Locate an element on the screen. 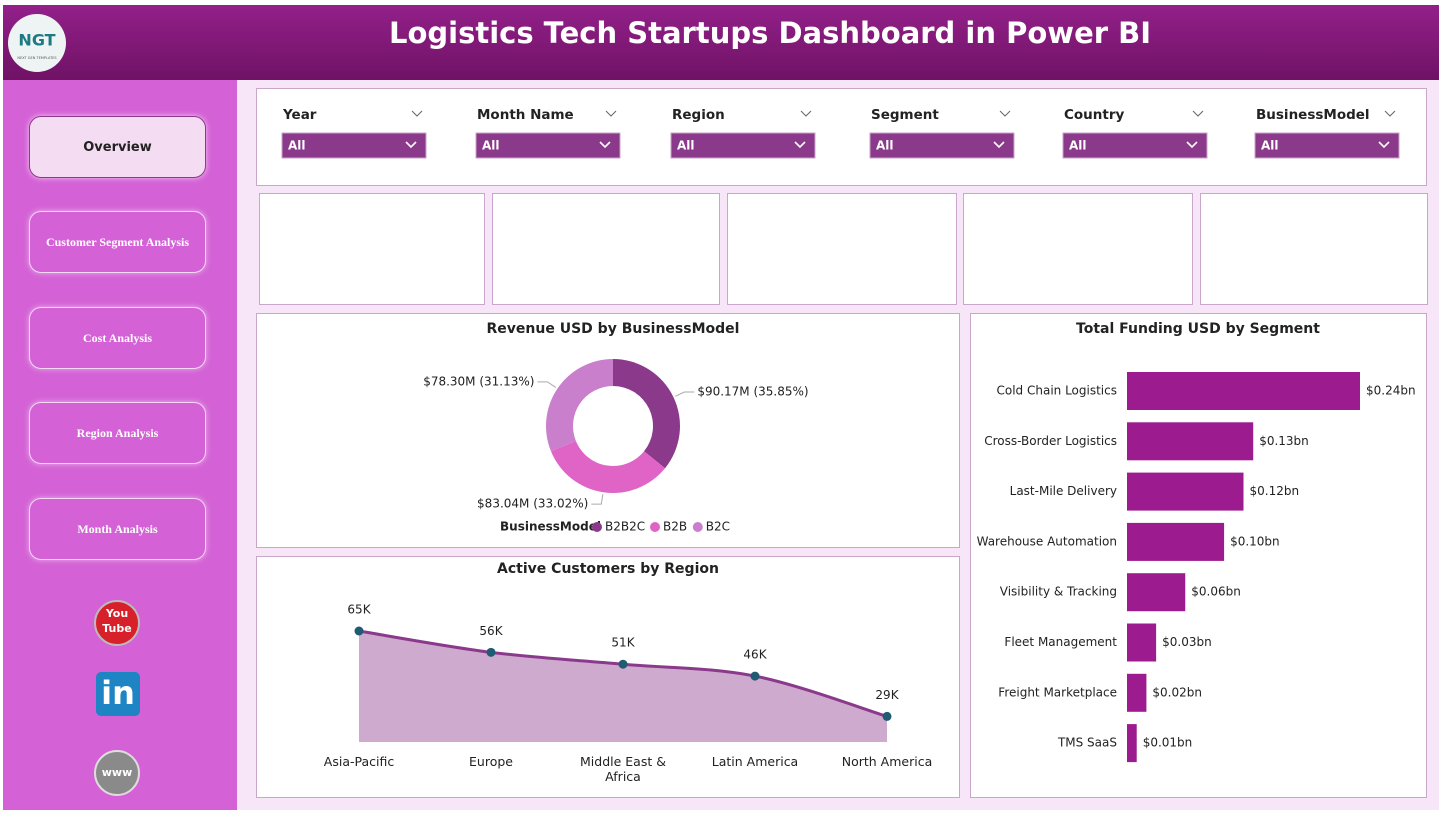 Image resolution: width=1442 pixels, height=816 pixels. web-icon is located at coordinates (117, 773).